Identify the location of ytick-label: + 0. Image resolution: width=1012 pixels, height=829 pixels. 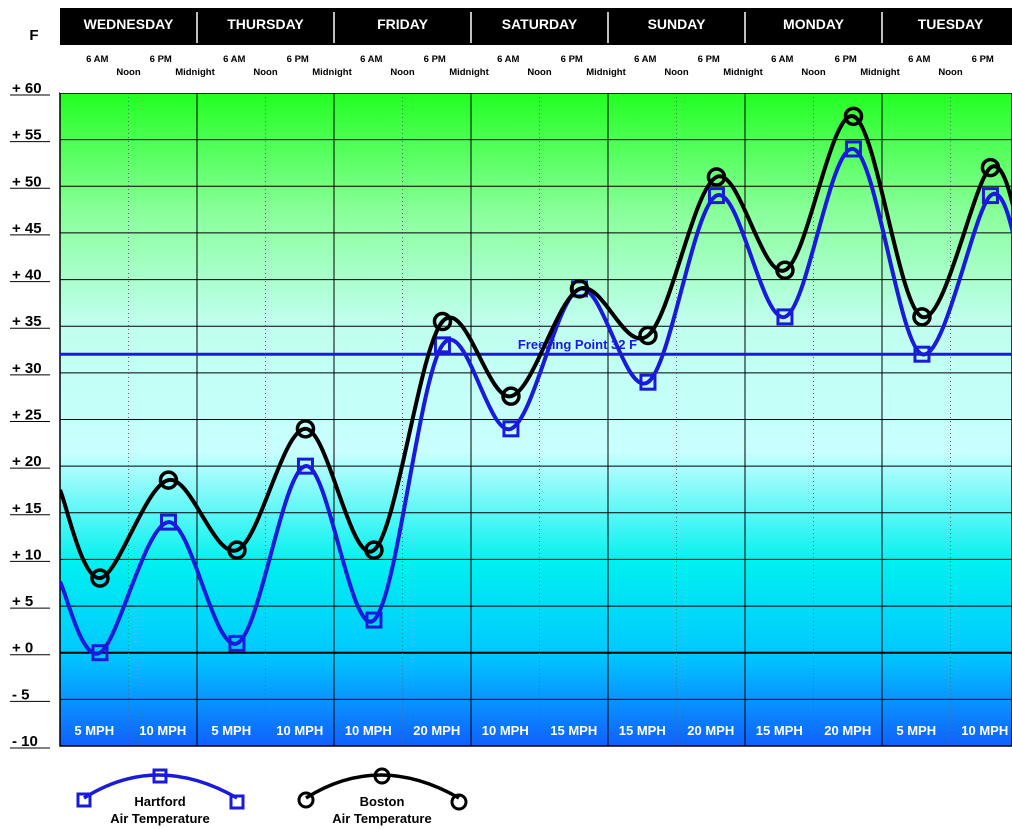
(22, 648).